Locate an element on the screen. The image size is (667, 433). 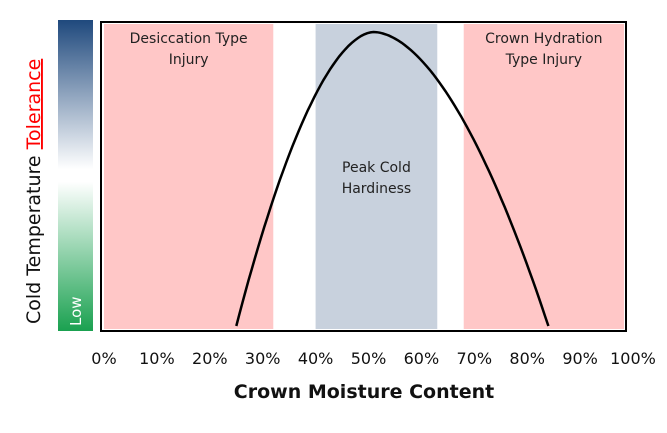
tolerance-gradient-bar is located at coordinates (75, 175).